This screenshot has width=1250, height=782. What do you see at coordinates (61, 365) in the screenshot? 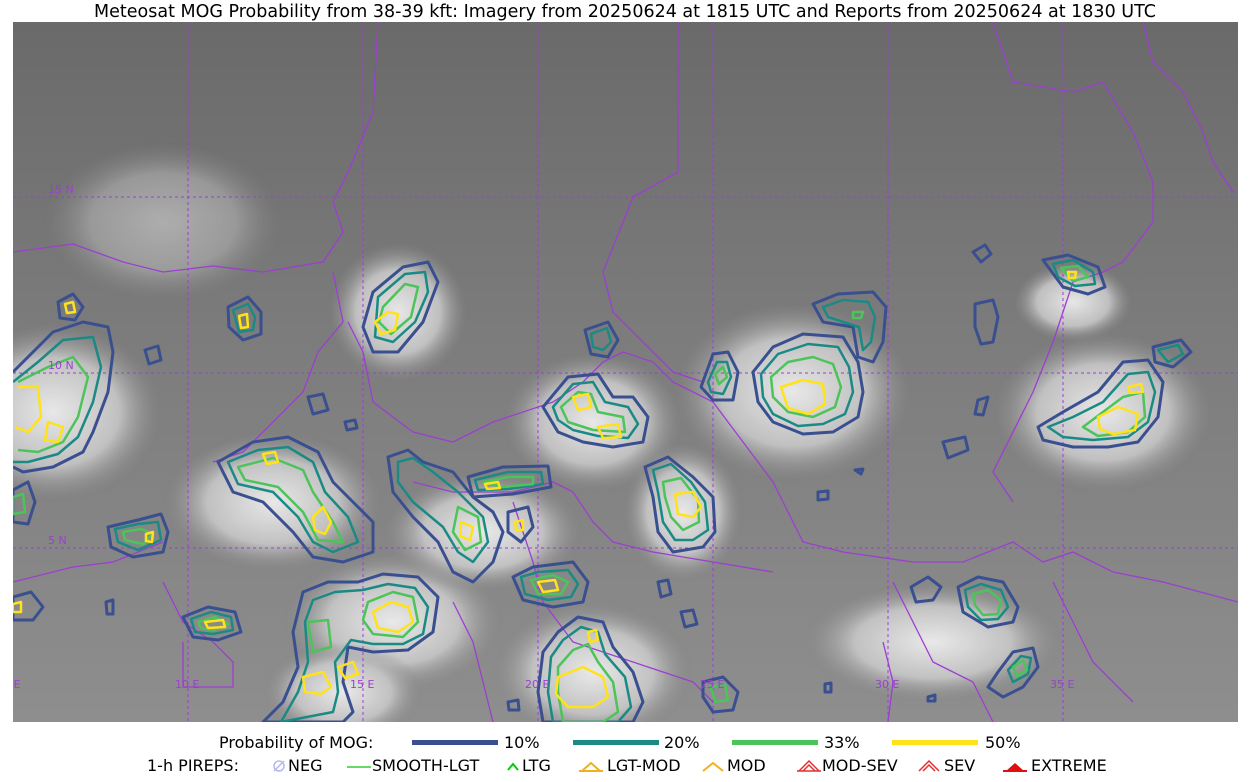
I see `lat-label-10n: 10 N` at bounding box center [61, 365].